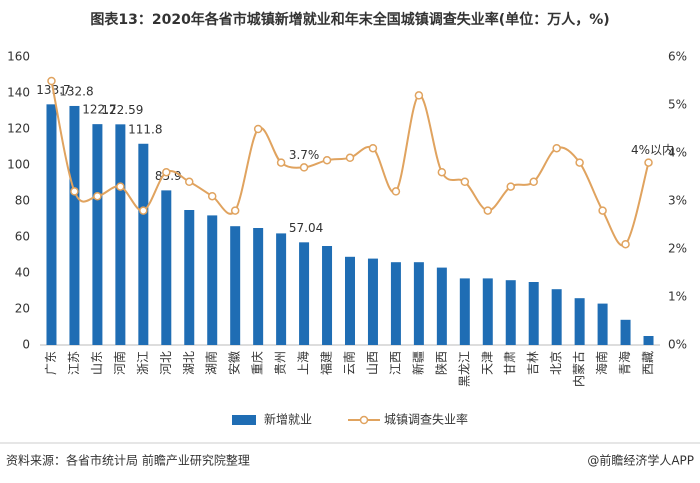 The width and height of the screenshot is (700, 483). What do you see at coordinates (640, 460) in the screenshot?
I see `brand: @前瞻经济学人APP` at bounding box center [640, 460].